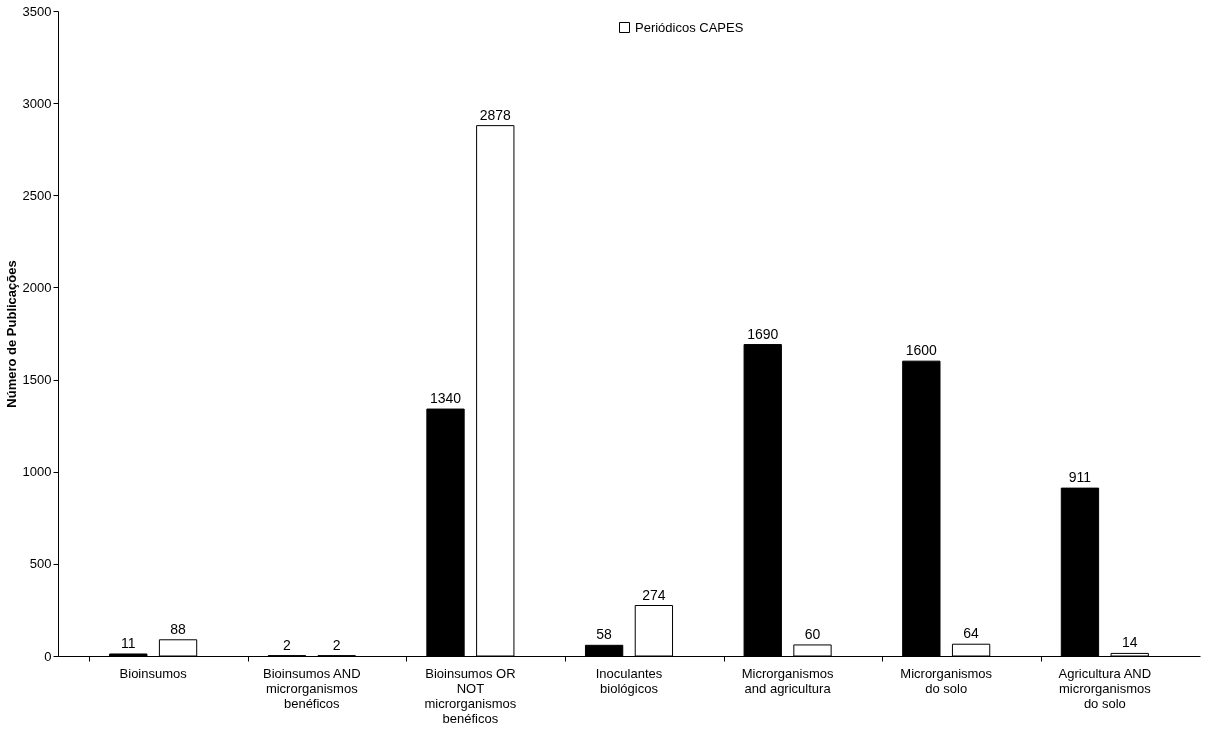 The height and width of the screenshot is (740, 1221). I want to click on data-label: 58, so click(604, 634).